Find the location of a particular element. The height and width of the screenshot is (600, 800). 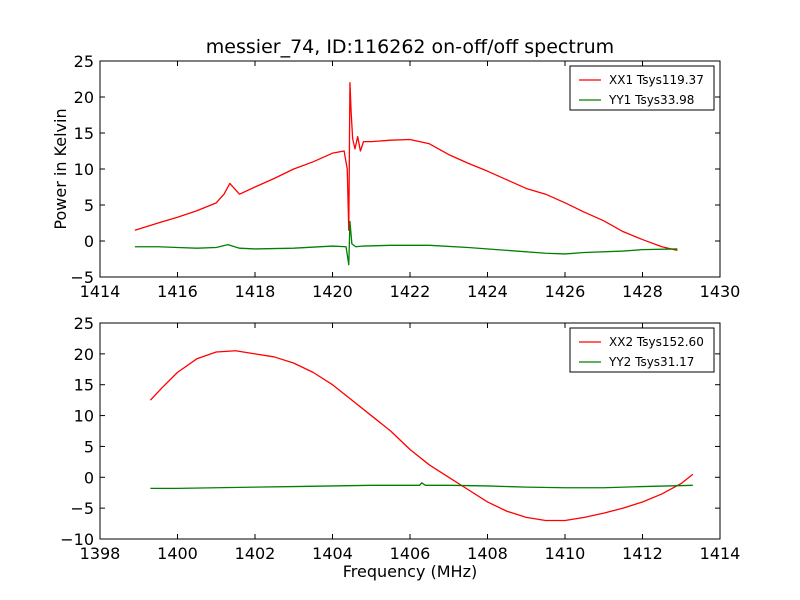

legend-entry: YY1 Tsys33.98 is located at coordinates (651, 100).